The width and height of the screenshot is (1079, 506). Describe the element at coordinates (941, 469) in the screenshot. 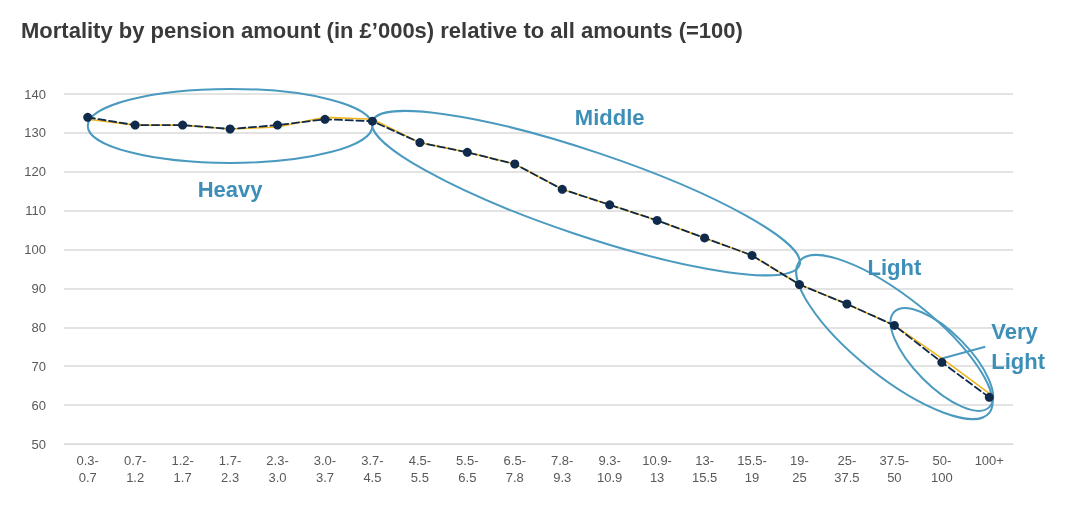

I see `x-tick-label: 50-100` at that location.